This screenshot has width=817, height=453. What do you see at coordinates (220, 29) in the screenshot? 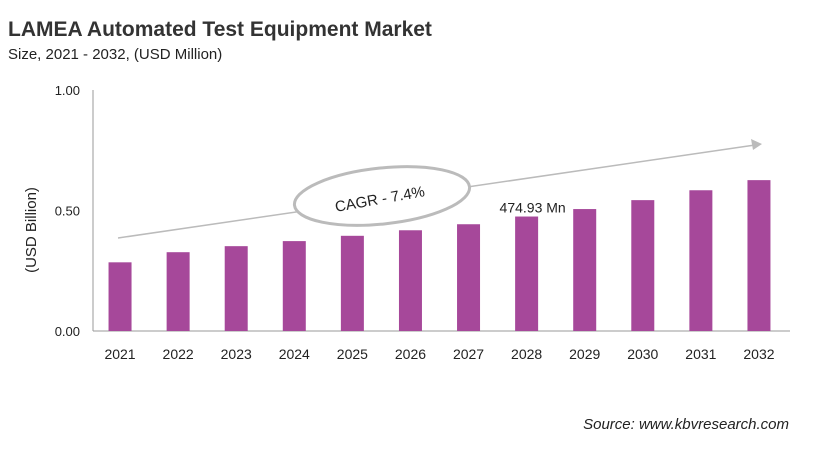
I see `chart-title: LAMEA Automated Test Equipment Market` at bounding box center [220, 29].